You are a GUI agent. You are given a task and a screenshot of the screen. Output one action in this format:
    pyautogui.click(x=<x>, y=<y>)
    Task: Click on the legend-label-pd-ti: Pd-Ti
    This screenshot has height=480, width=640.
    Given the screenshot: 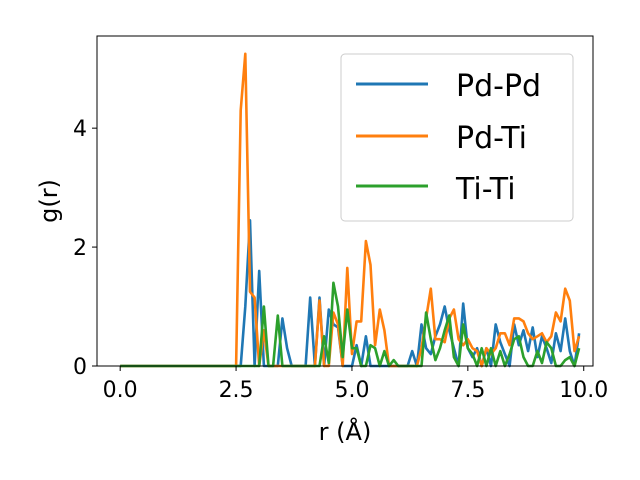 What is the action you would take?
    pyautogui.click(x=491, y=138)
    